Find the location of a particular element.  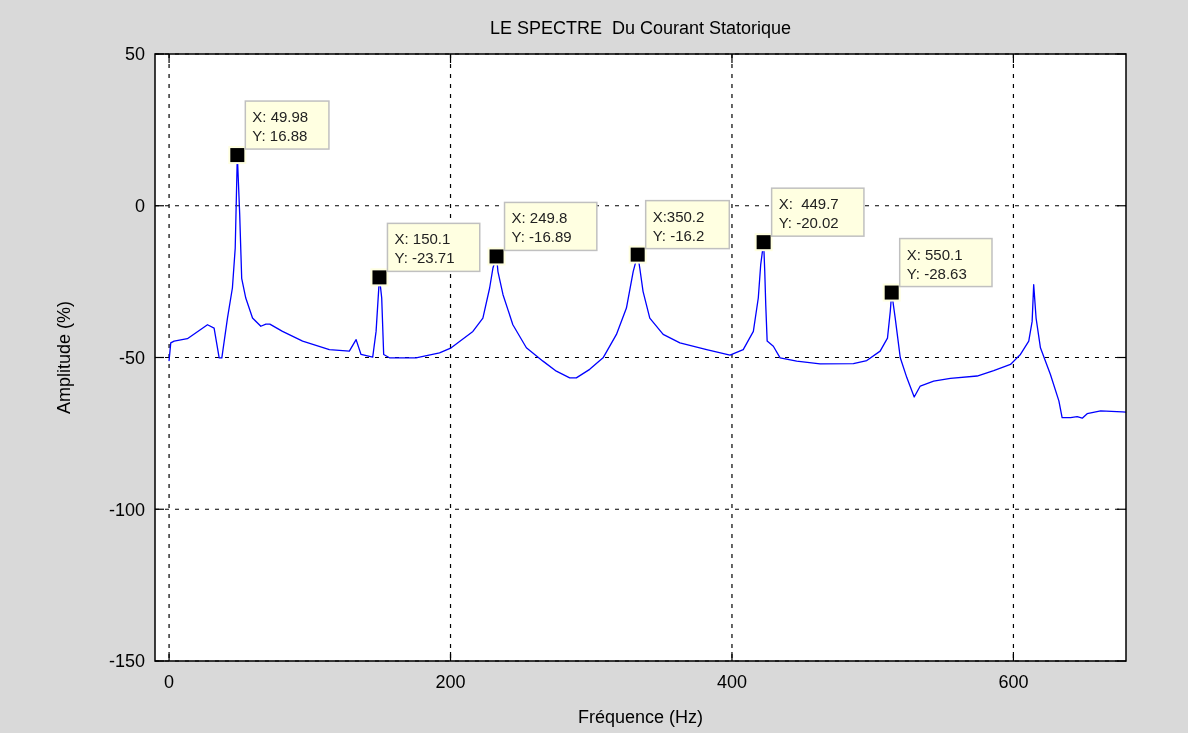

annotation: X: 150.1 Y: -23.71 is located at coordinates (424, 248).